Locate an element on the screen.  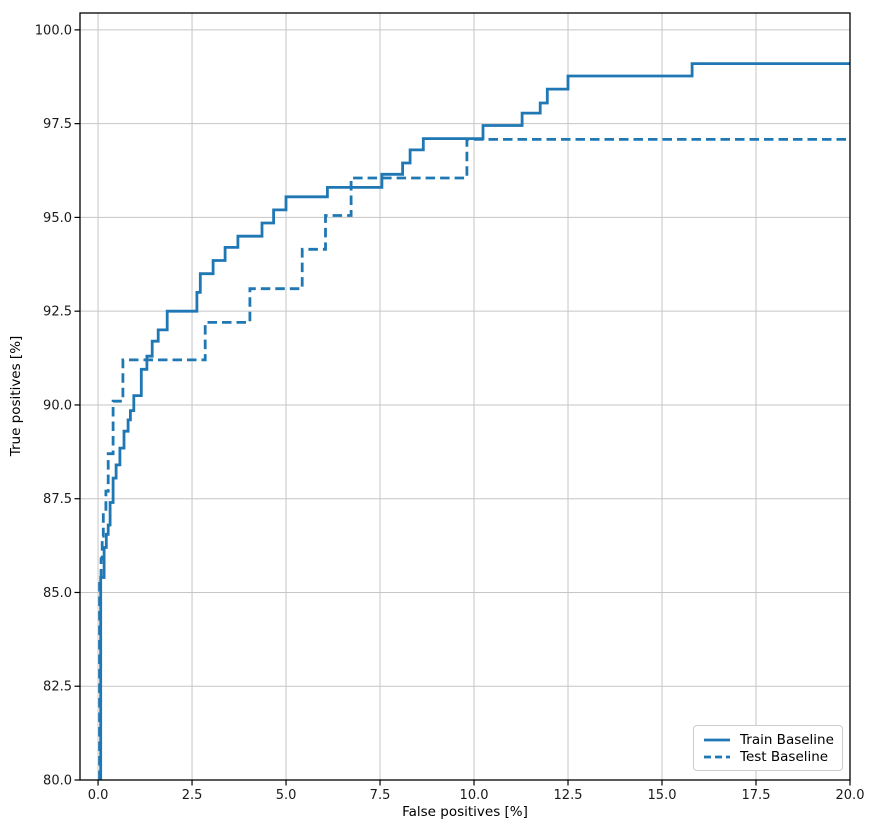
x-tick-label: 0.0 is located at coordinates (98, 795).